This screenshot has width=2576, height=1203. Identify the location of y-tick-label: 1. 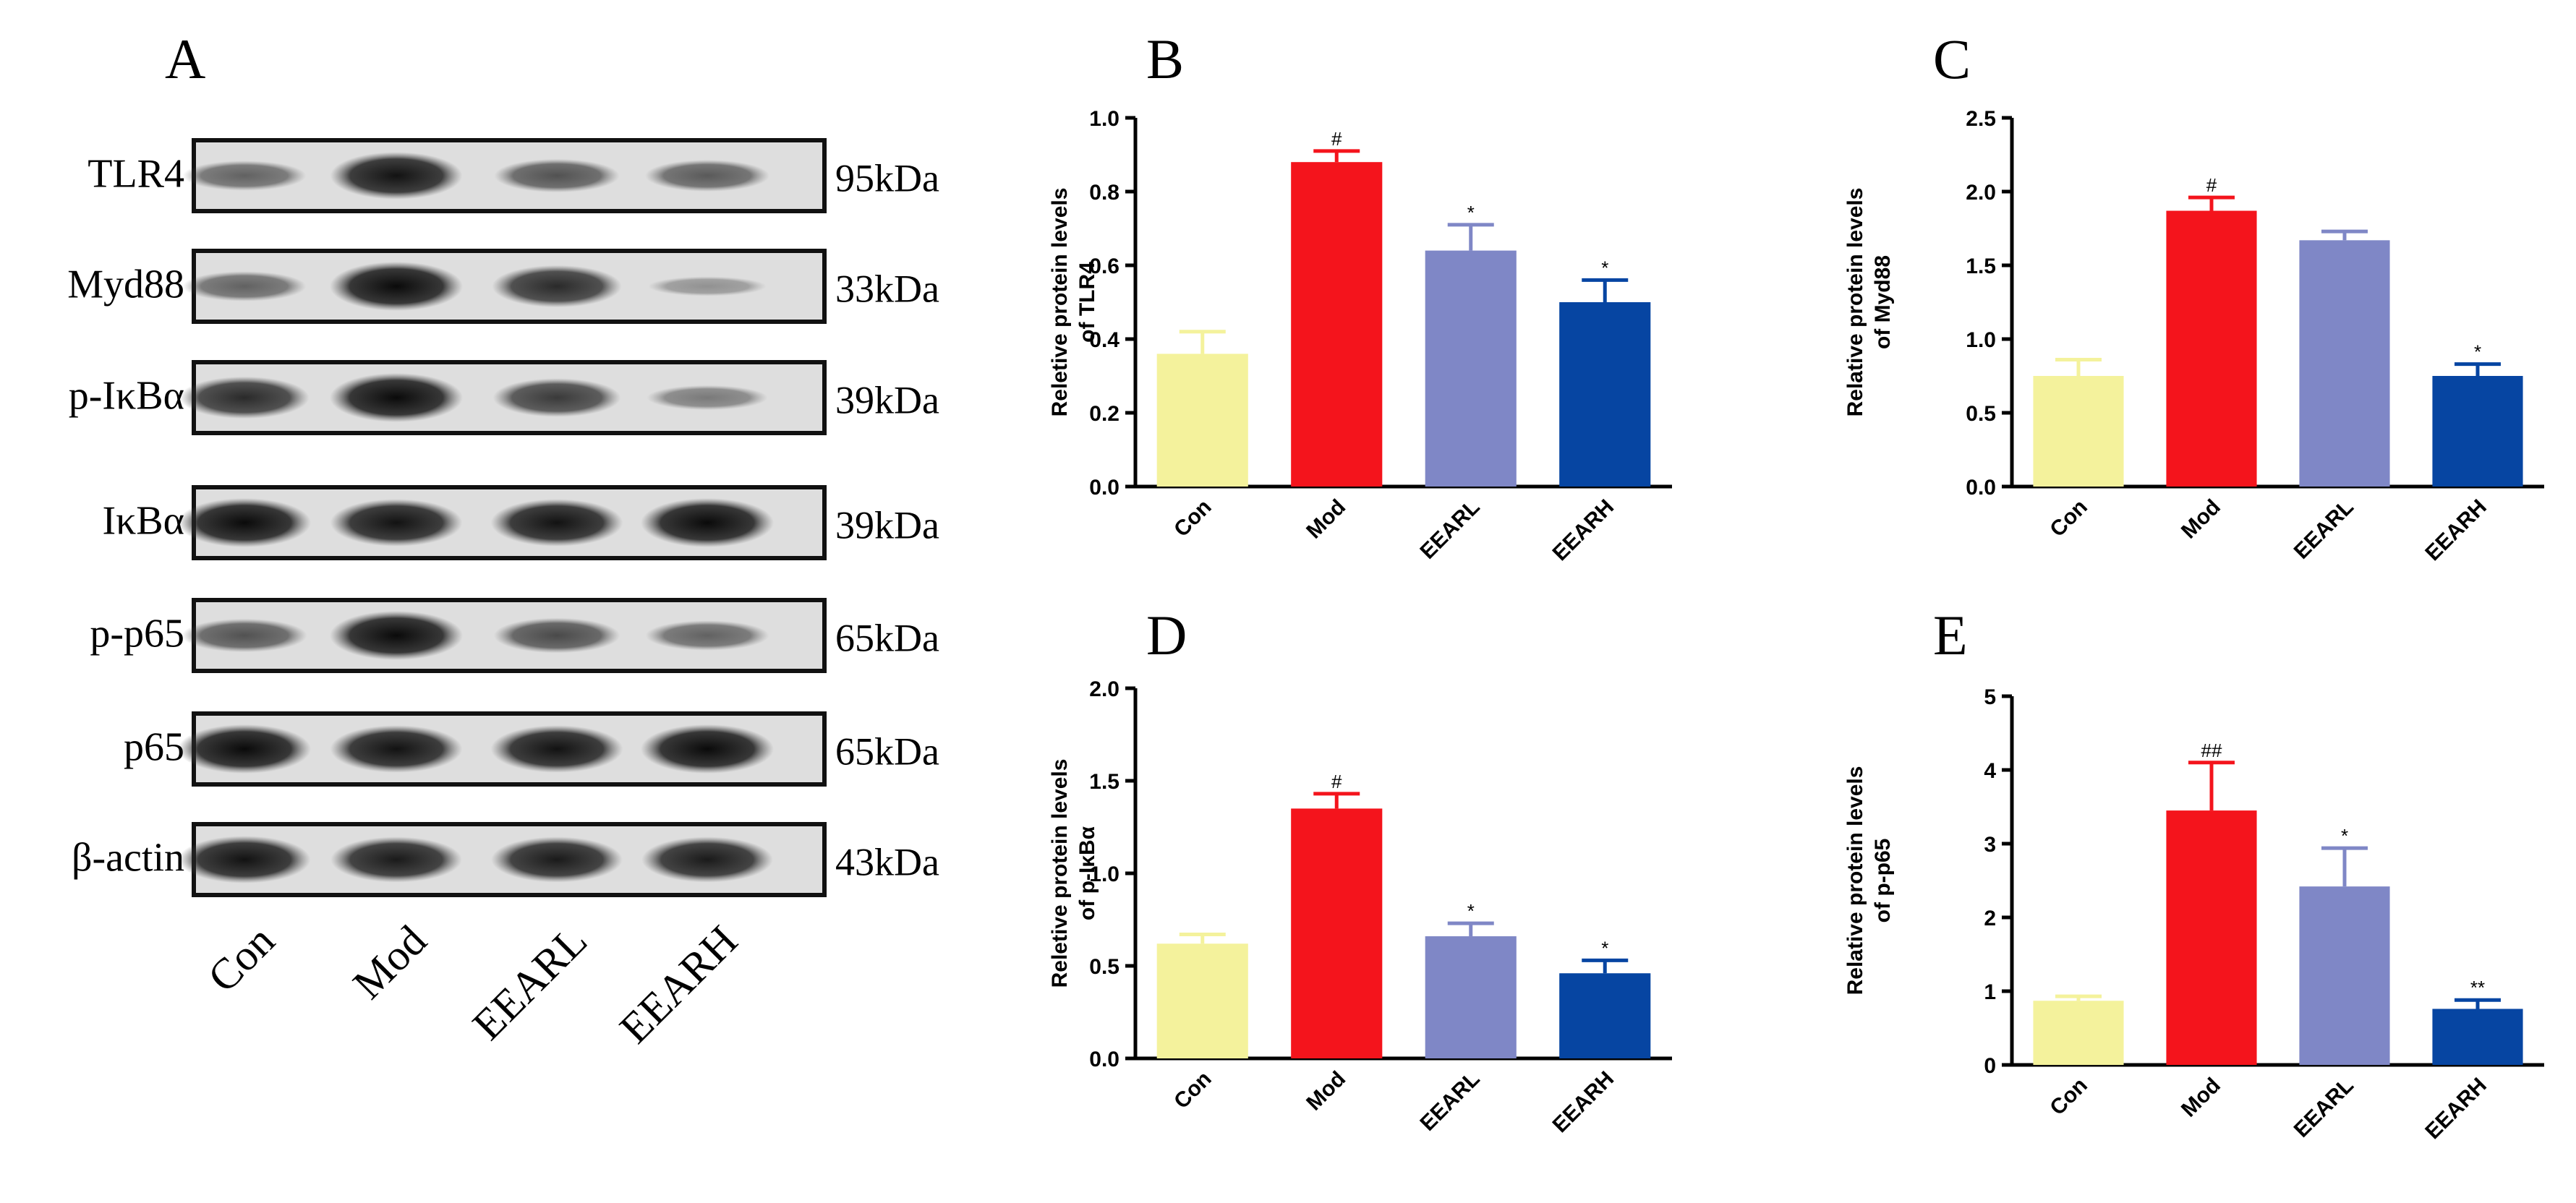
(1990, 992).